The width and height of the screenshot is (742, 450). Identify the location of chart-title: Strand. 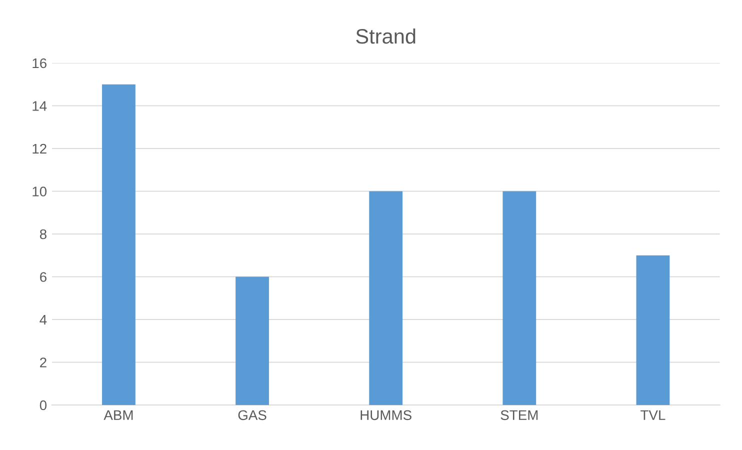
(386, 36).